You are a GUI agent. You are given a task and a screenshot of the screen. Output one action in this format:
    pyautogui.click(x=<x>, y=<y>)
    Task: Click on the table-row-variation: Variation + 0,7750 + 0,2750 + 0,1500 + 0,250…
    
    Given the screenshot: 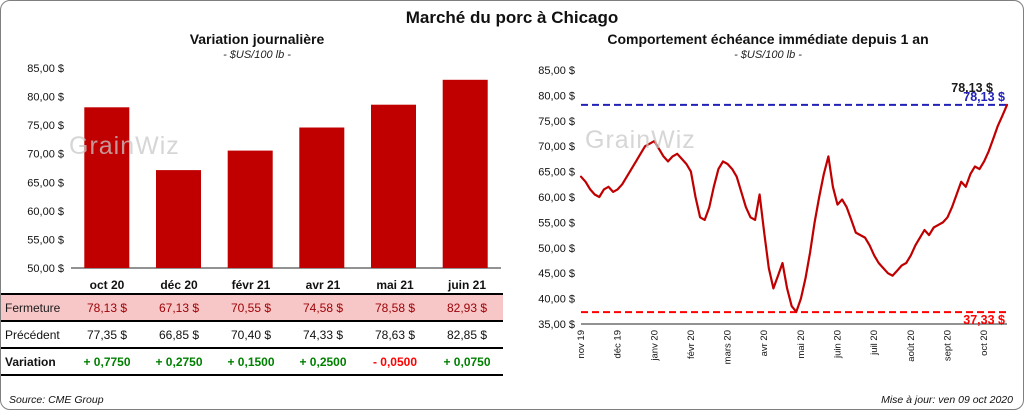 What is the action you would take?
    pyautogui.click(x=252, y=362)
    